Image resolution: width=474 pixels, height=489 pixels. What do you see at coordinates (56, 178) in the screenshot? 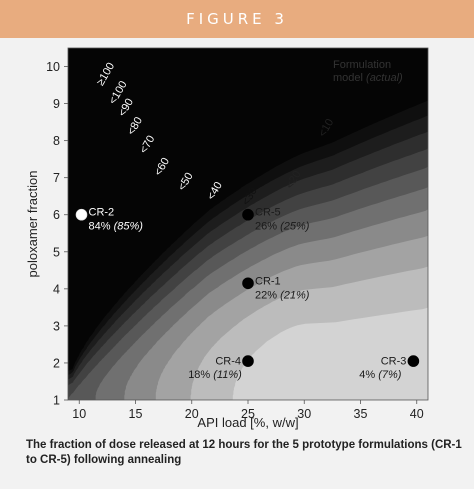
I see `y-tick-label: 7` at bounding box center [56, 178].